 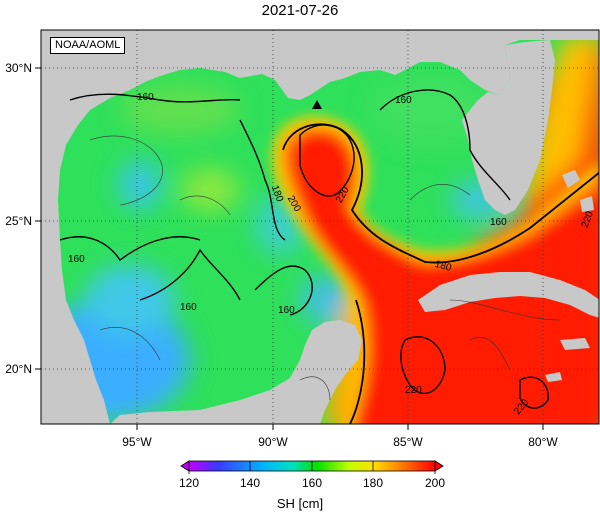 I want to click on x-tick-labels: 95°W 90°W 85°W 80°W, so click(x=340, y=442).